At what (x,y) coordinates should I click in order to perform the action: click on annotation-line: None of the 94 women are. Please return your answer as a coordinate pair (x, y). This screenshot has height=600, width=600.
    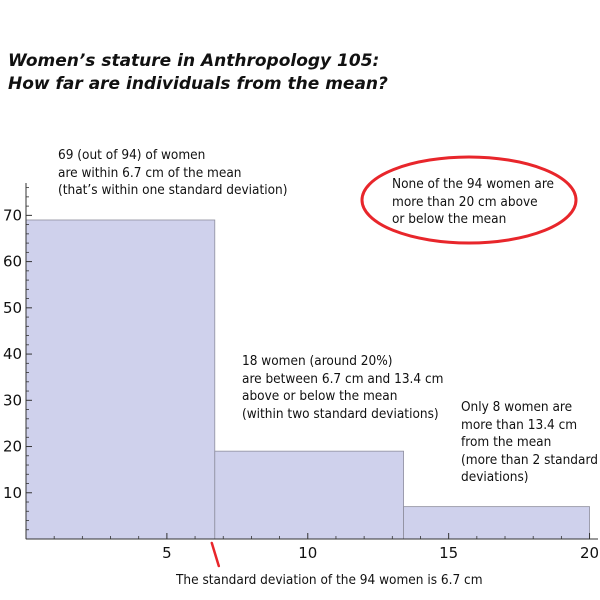
    Looking at the image, I should click on (473, 184).